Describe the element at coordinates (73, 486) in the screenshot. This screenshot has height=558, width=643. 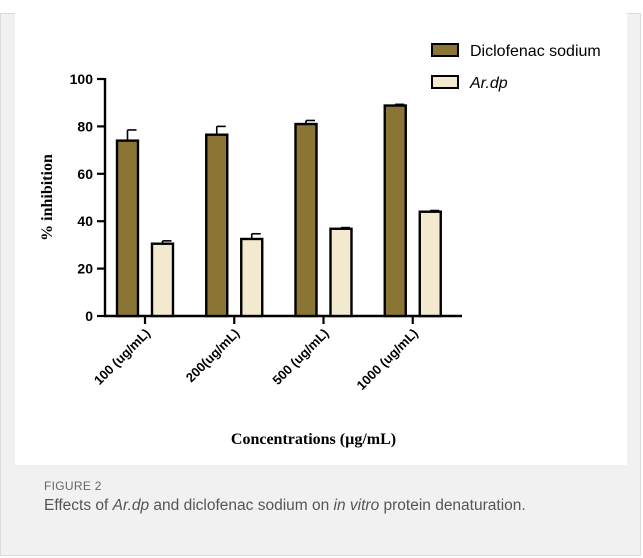
I see `figure-label: FIGURE 2` at that location.